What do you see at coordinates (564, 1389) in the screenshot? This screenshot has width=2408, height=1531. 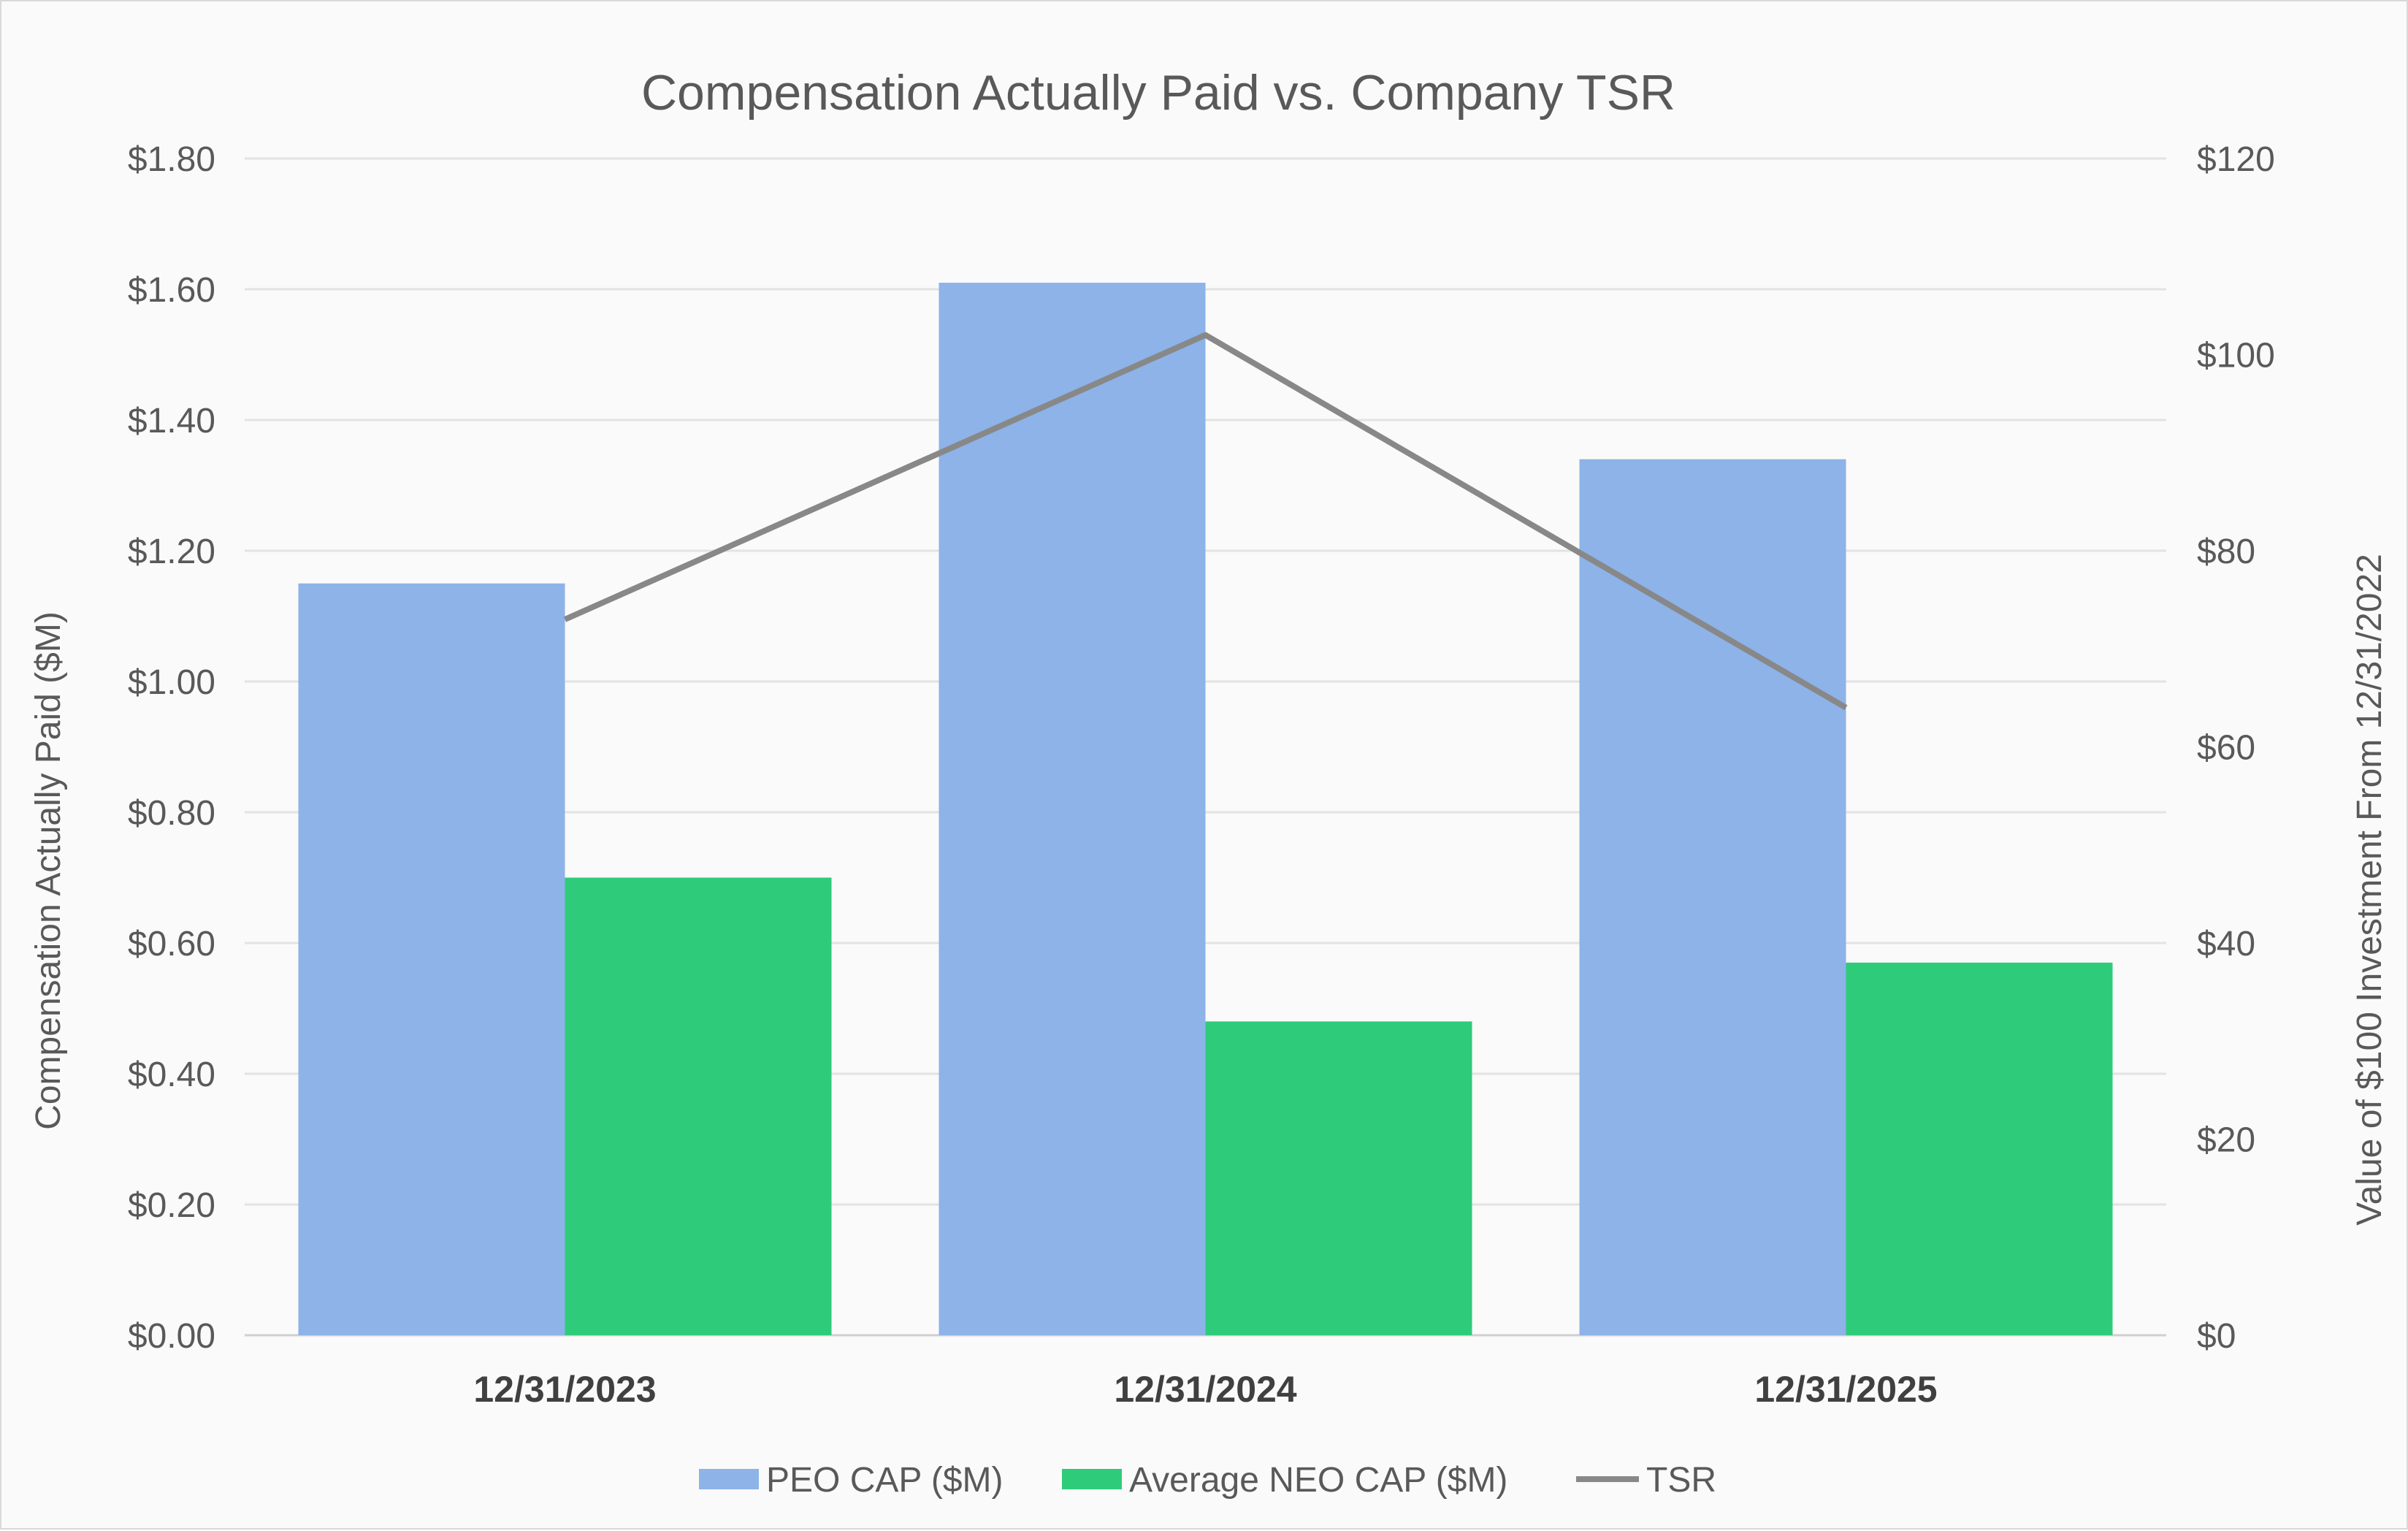 I see `category-label: 12/31/2023` at bounding box center [564, 1389].